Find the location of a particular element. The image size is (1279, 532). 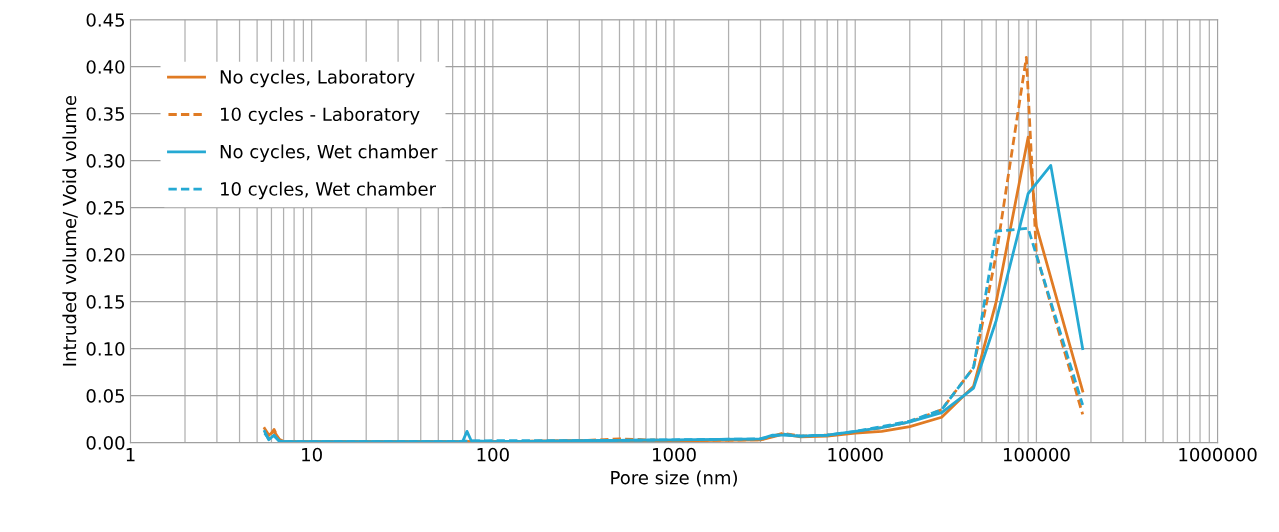

y-tick-label: 0.25 is located at coordinates (105, 208).